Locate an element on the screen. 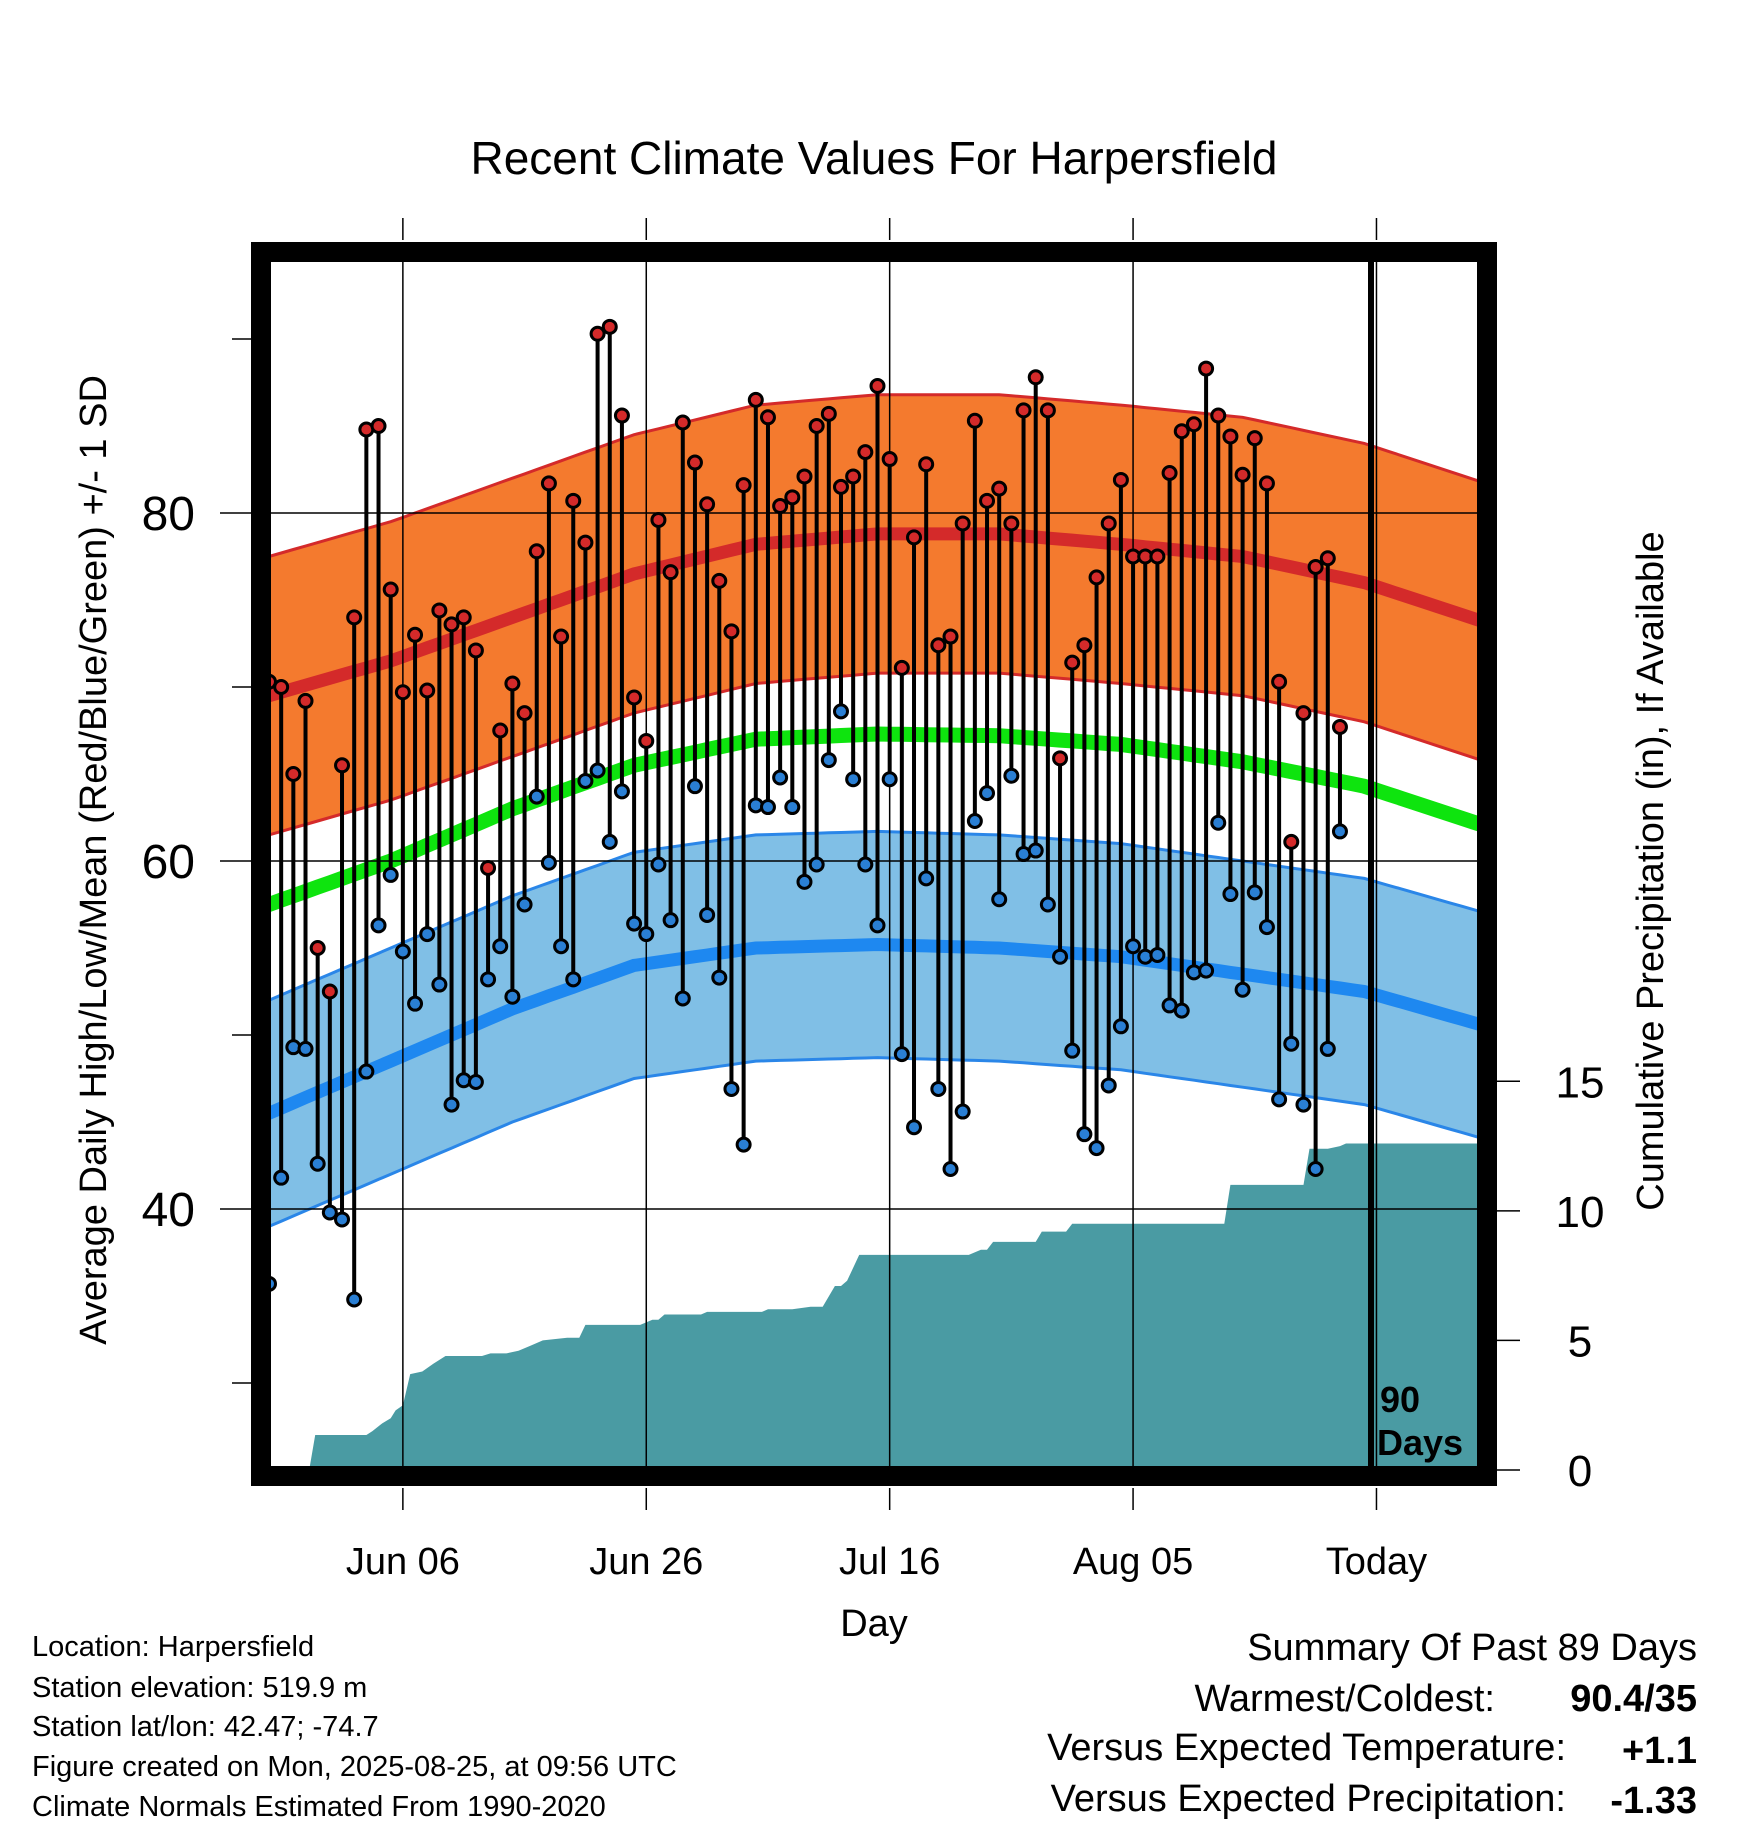  warmest-coldest-value: 90.4/35 is located at coordinates (1633, 1699).